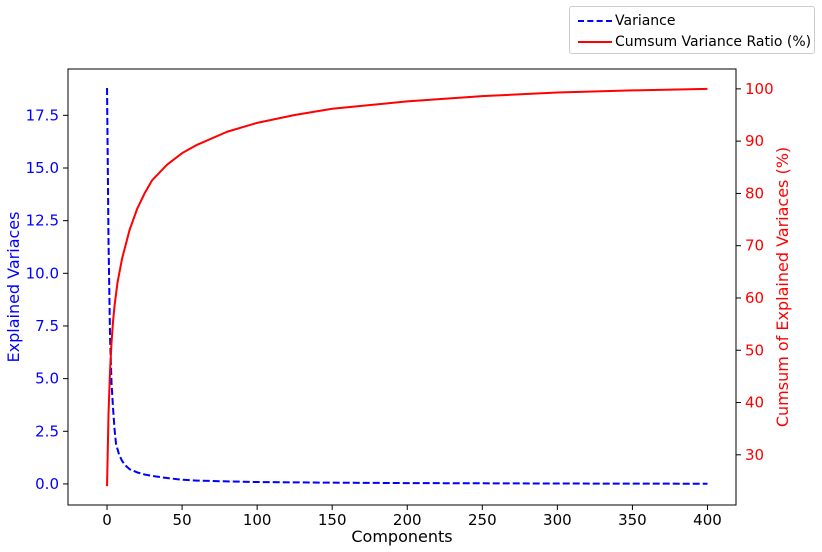  Describe the element at coordinates (754, 246) in the screenshot. I see `right-y-tick-label: 70` at that location.